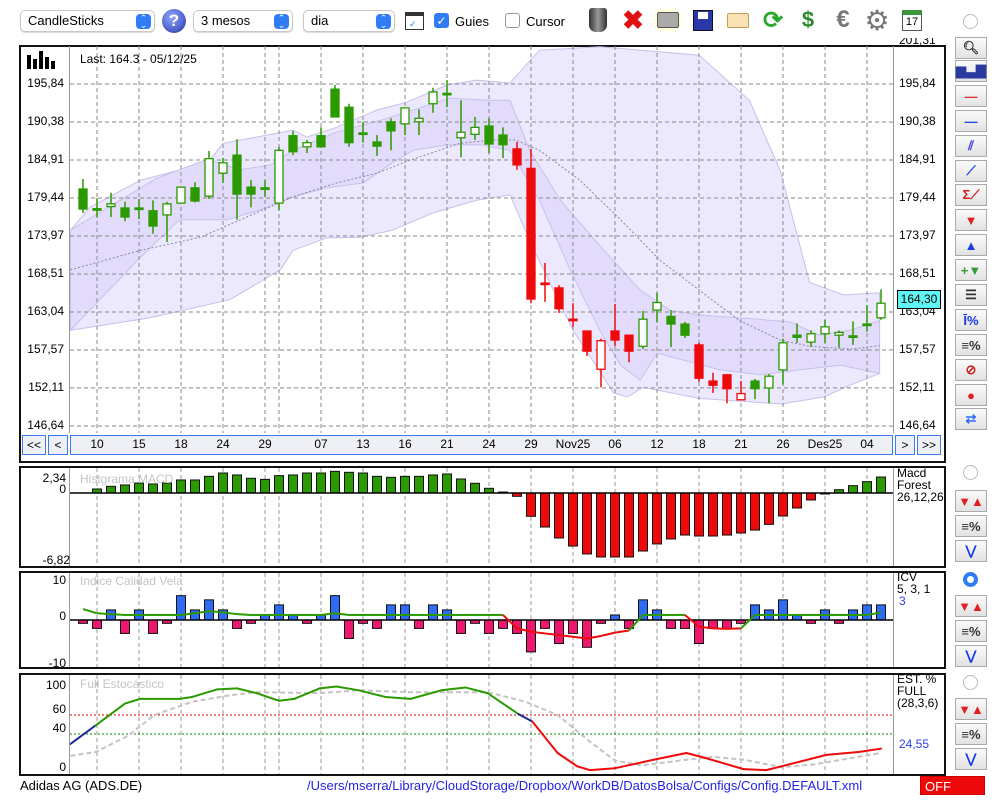 This screenshot has width=1000, height=800. What do you see at coordinates (363, 444) in the screenshot?
I see `date-tick: 13` at bounding box center [363, 444].